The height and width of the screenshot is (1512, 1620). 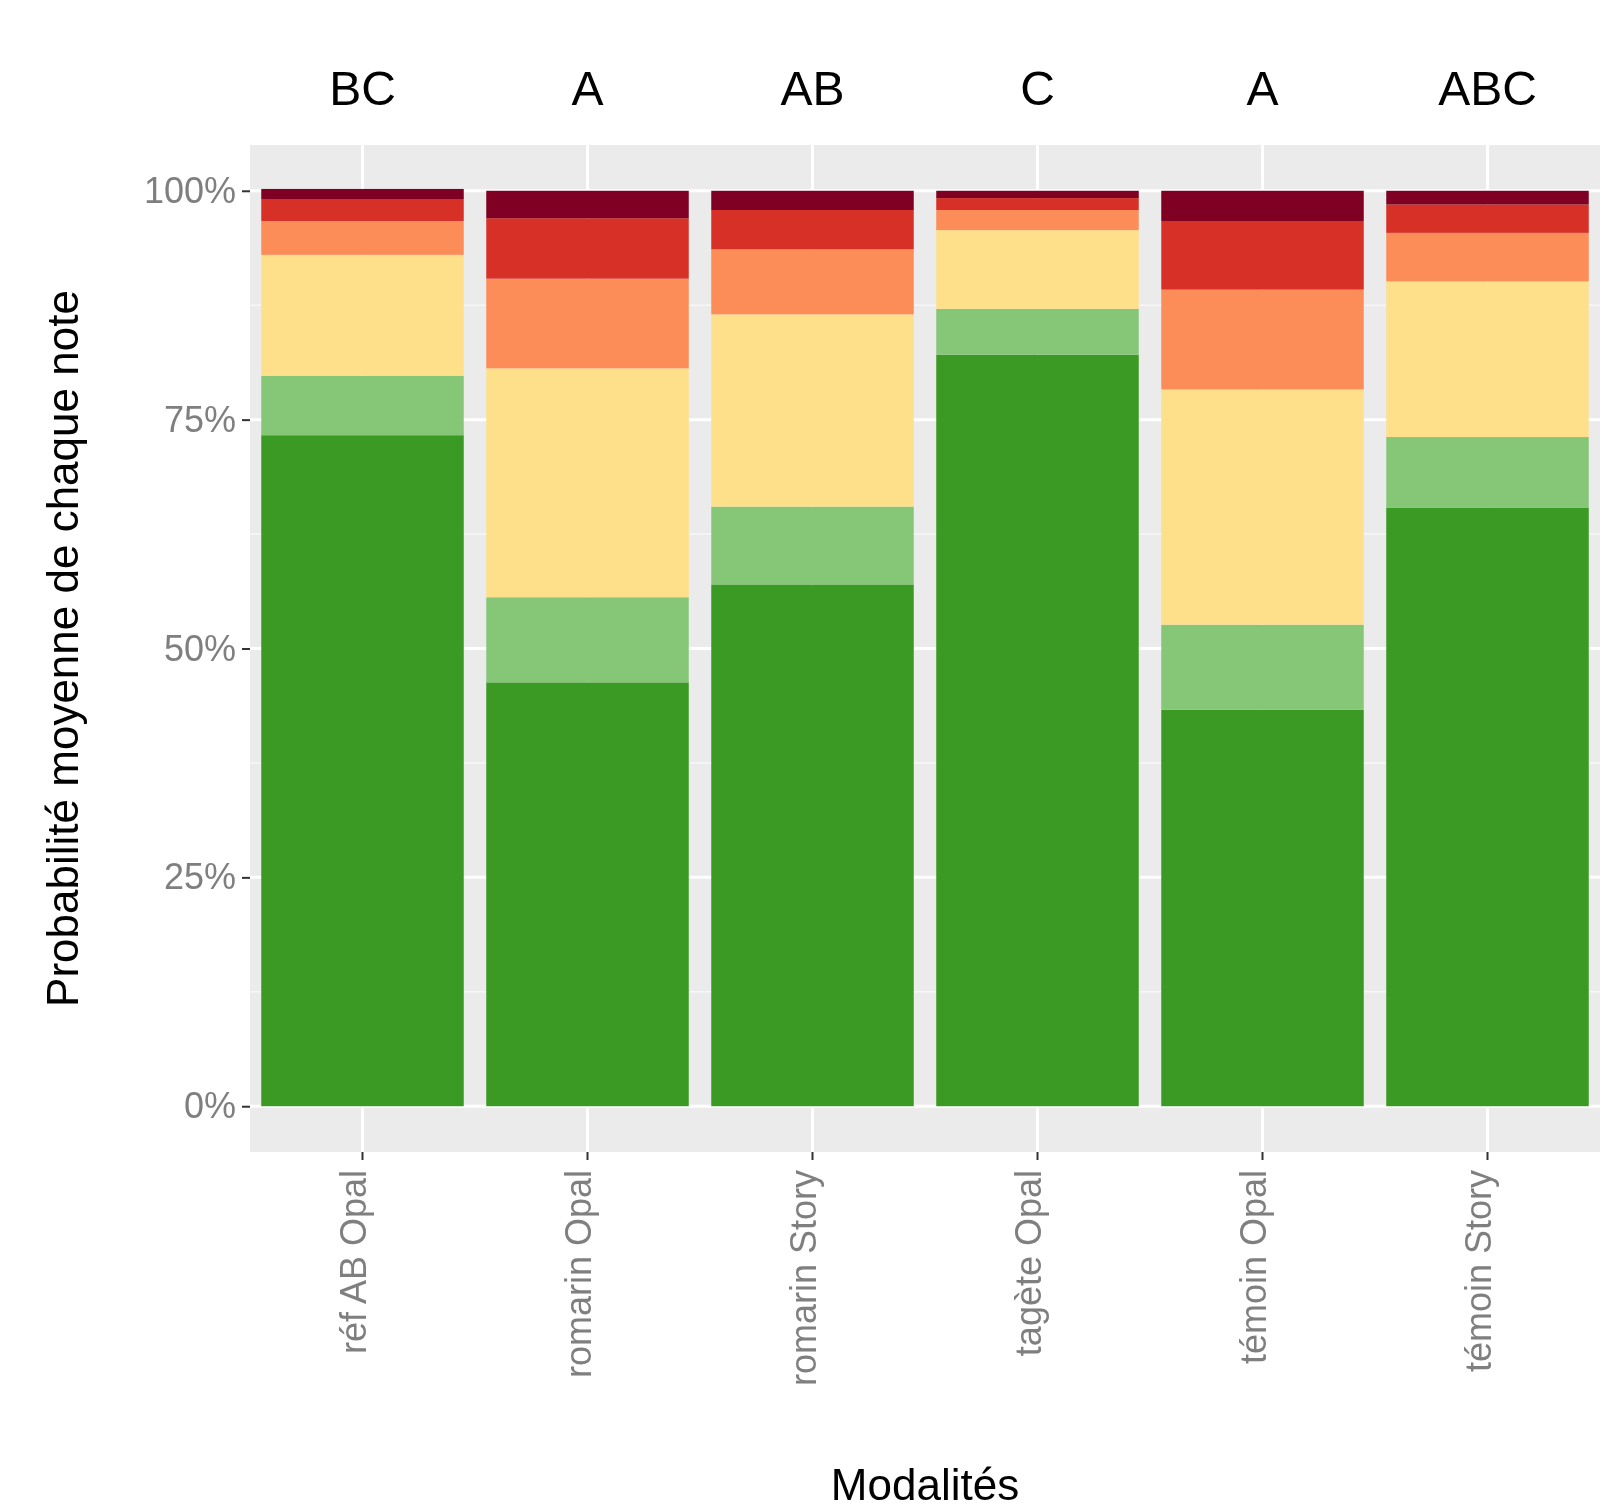 I want to click on text: BC, so click(x=362, y=88).